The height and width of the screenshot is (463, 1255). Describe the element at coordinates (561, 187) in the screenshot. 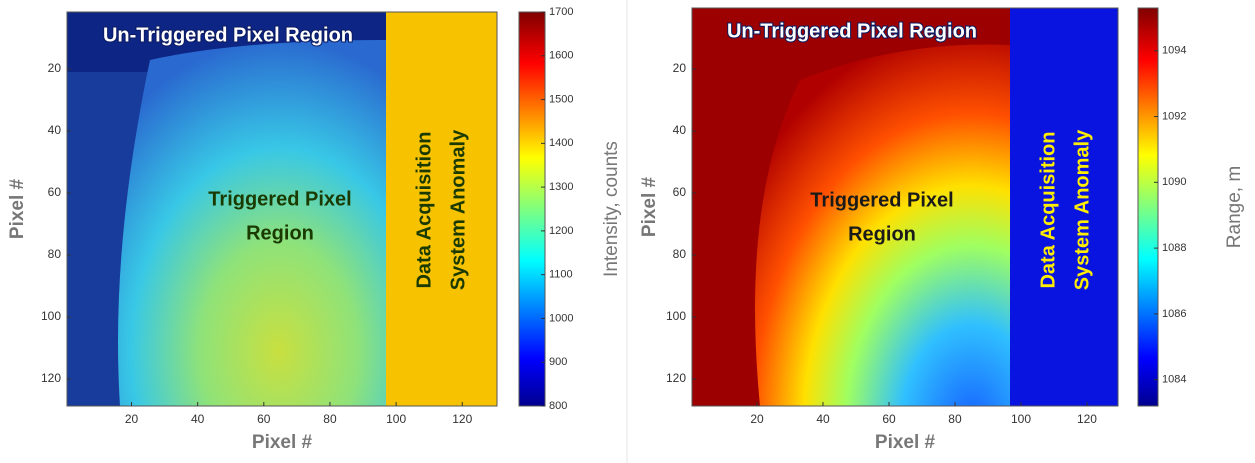

I see `colorbar-tick-label: 1300` at that location.